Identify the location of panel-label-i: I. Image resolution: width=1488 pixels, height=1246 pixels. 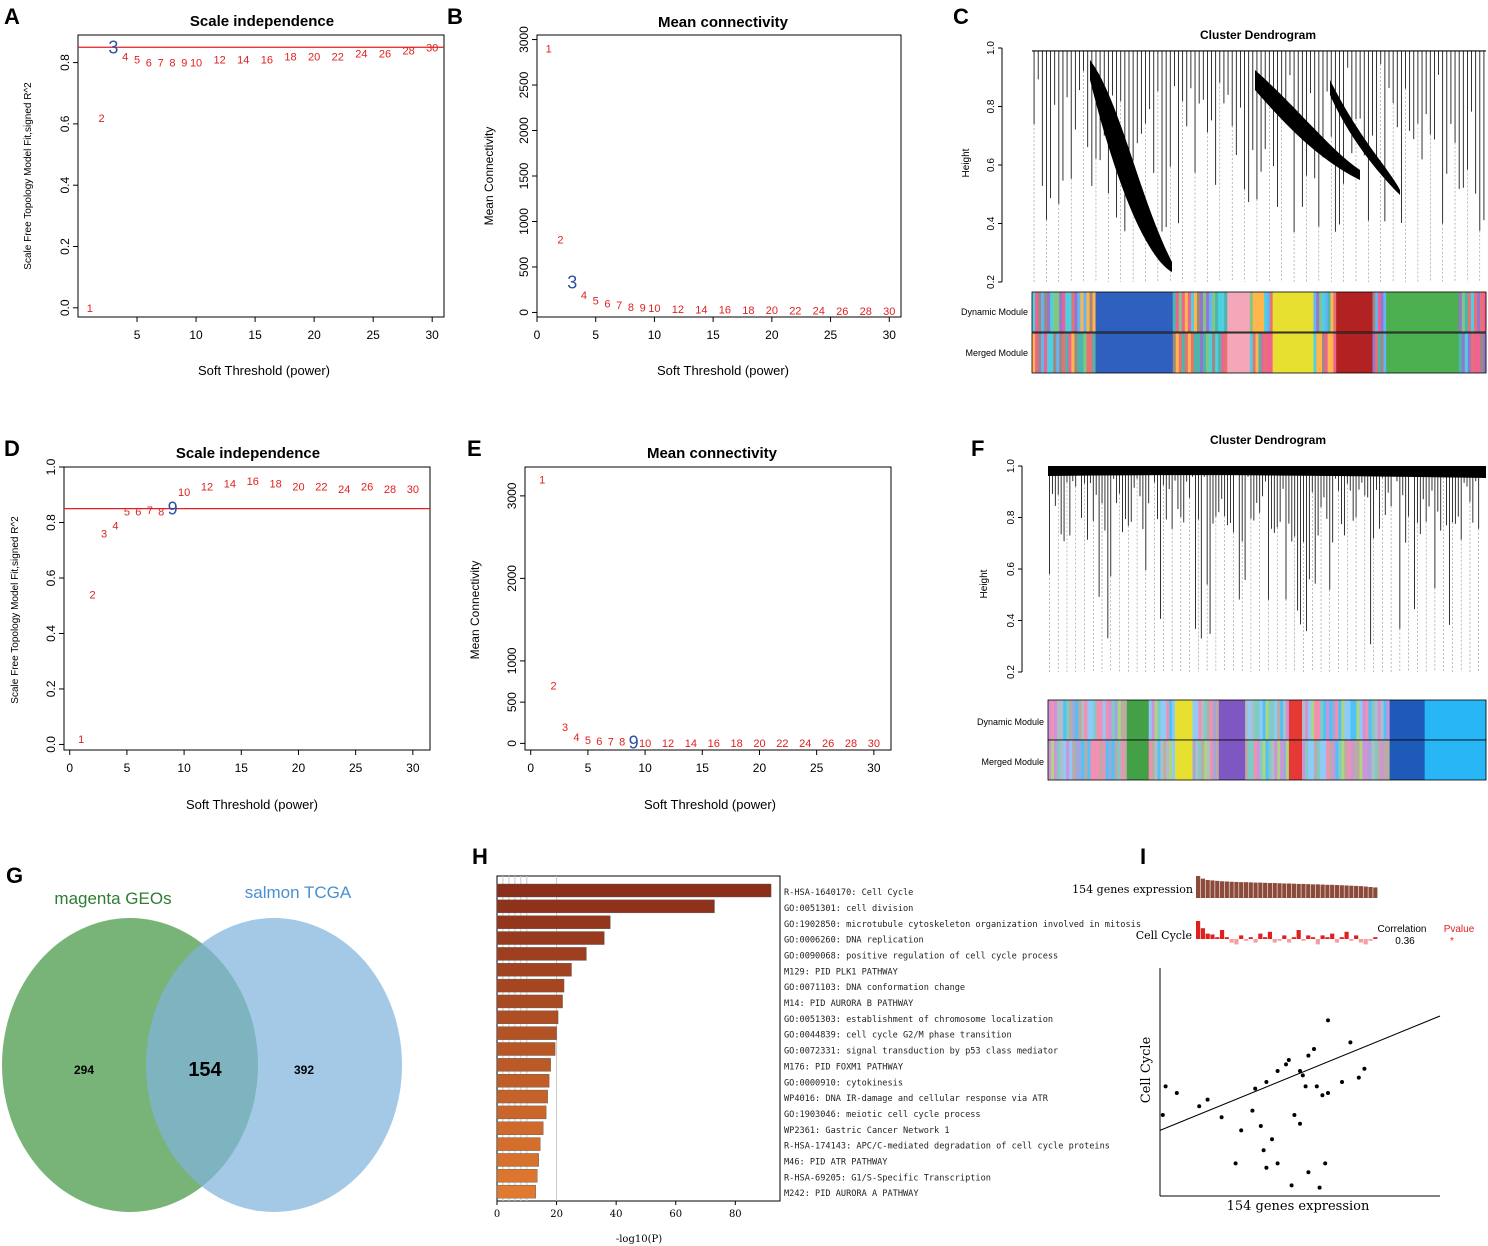
(1143, 856).